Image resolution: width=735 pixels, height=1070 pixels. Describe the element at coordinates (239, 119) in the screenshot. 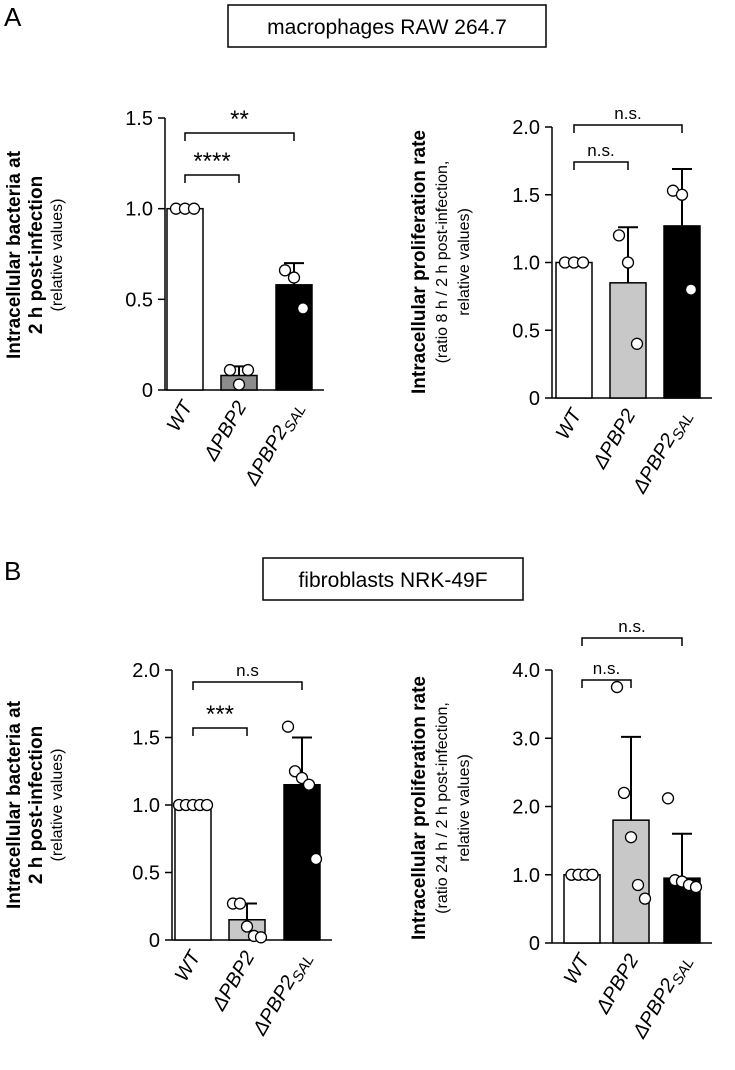

I see `significance-label: **` at that location.